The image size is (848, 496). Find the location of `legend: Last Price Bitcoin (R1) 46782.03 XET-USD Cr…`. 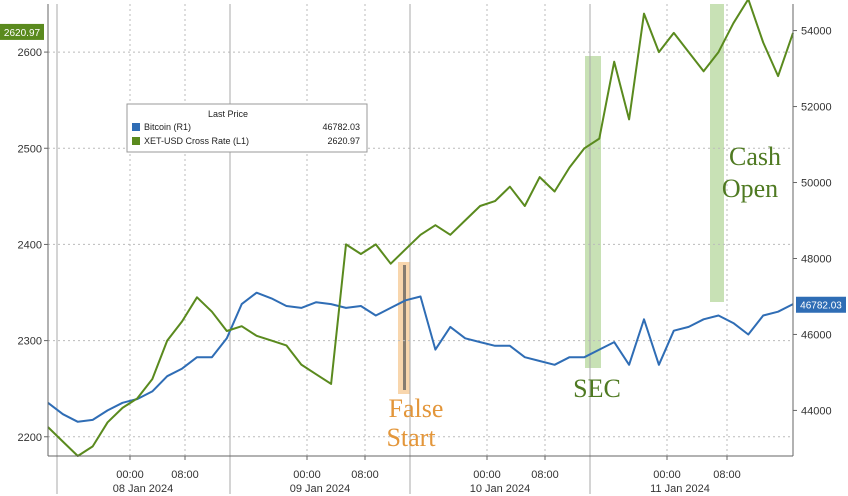

legend: Last Price Bitcoin (R1) 46782.03 XET-USD Cr… is located at coordinates (247, 128).